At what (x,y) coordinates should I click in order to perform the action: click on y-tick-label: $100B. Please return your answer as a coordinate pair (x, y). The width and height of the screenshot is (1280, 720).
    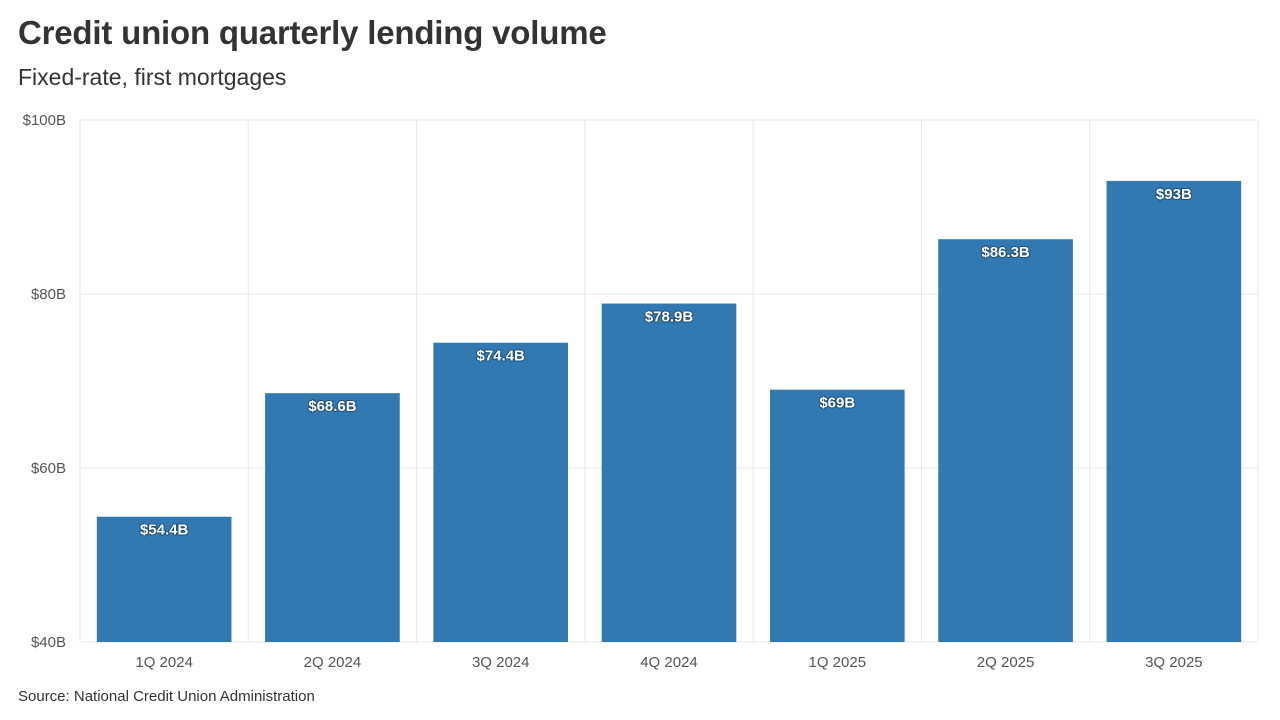
    Looking at the image, I should click on (44, 120).